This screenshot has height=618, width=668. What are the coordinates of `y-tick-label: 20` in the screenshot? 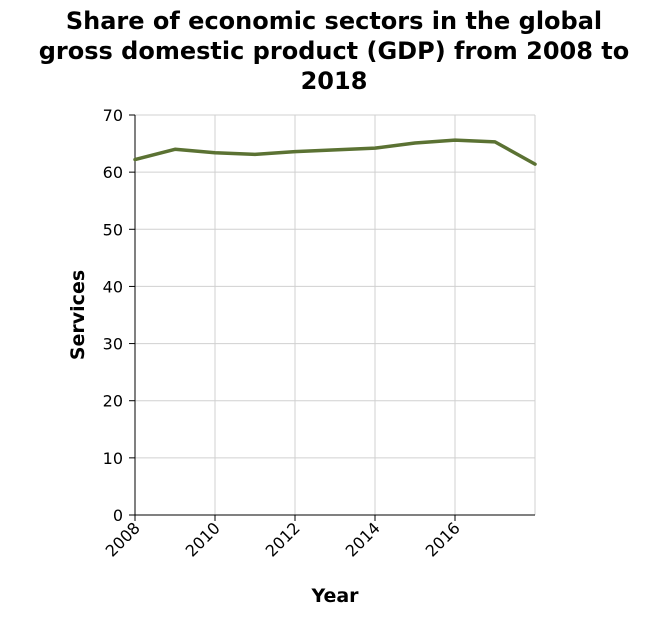 It's located at (113, 401).